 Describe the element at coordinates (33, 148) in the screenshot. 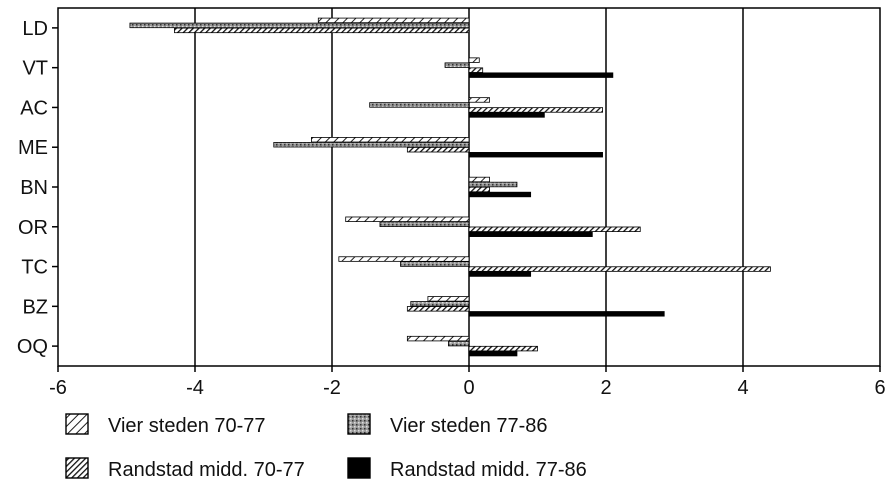

I see `y-tick-label: ME` at that location.